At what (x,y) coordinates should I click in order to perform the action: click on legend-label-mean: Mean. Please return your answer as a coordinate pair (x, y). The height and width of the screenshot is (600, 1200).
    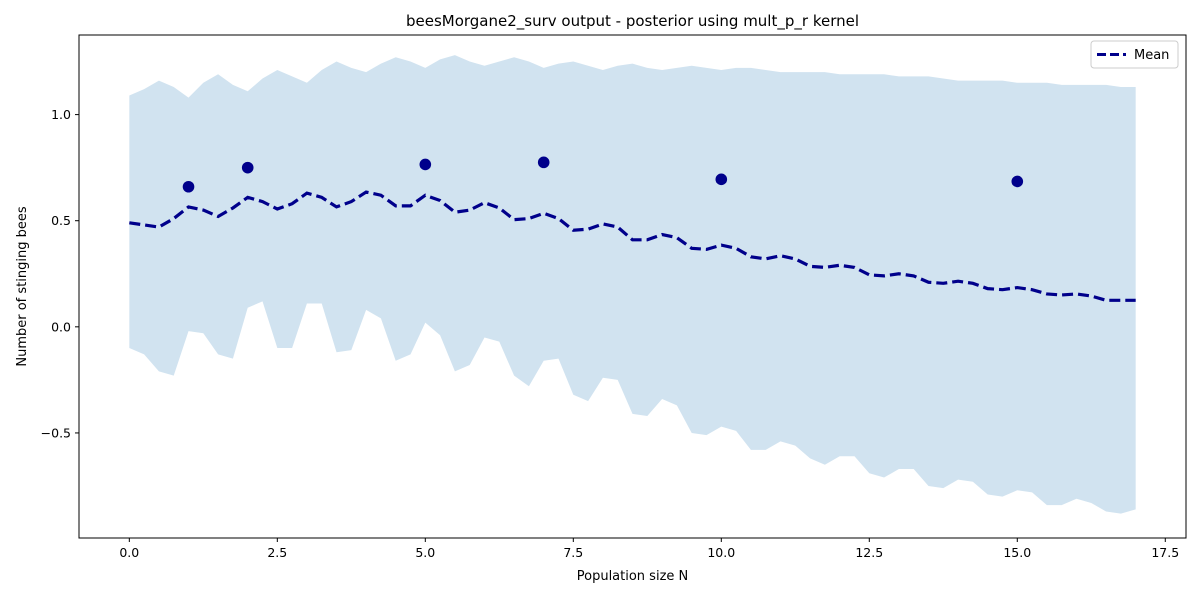
    Looking at the image, I should click on (1151, 55).